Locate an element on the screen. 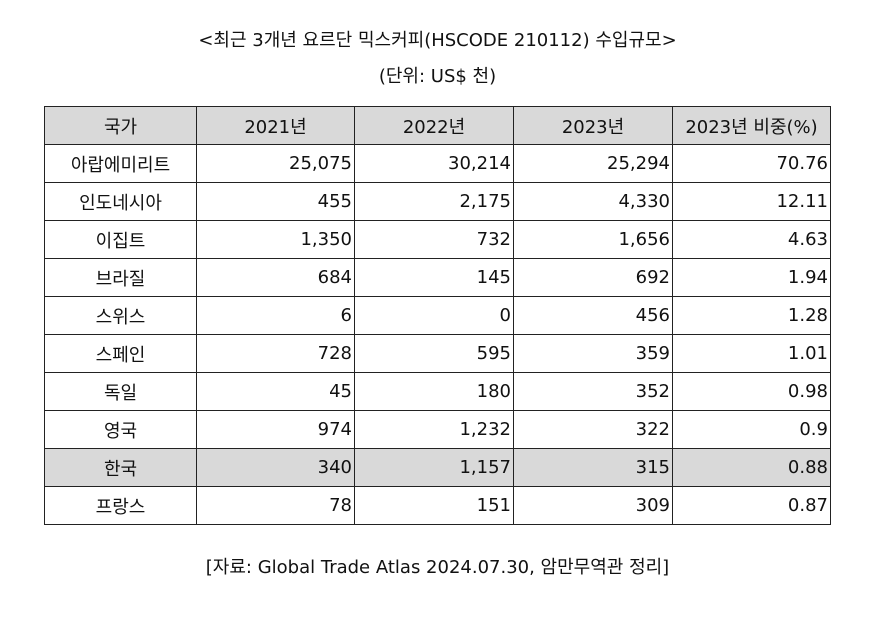  header-2023: 2023년 is located at coordinates (593, 125).